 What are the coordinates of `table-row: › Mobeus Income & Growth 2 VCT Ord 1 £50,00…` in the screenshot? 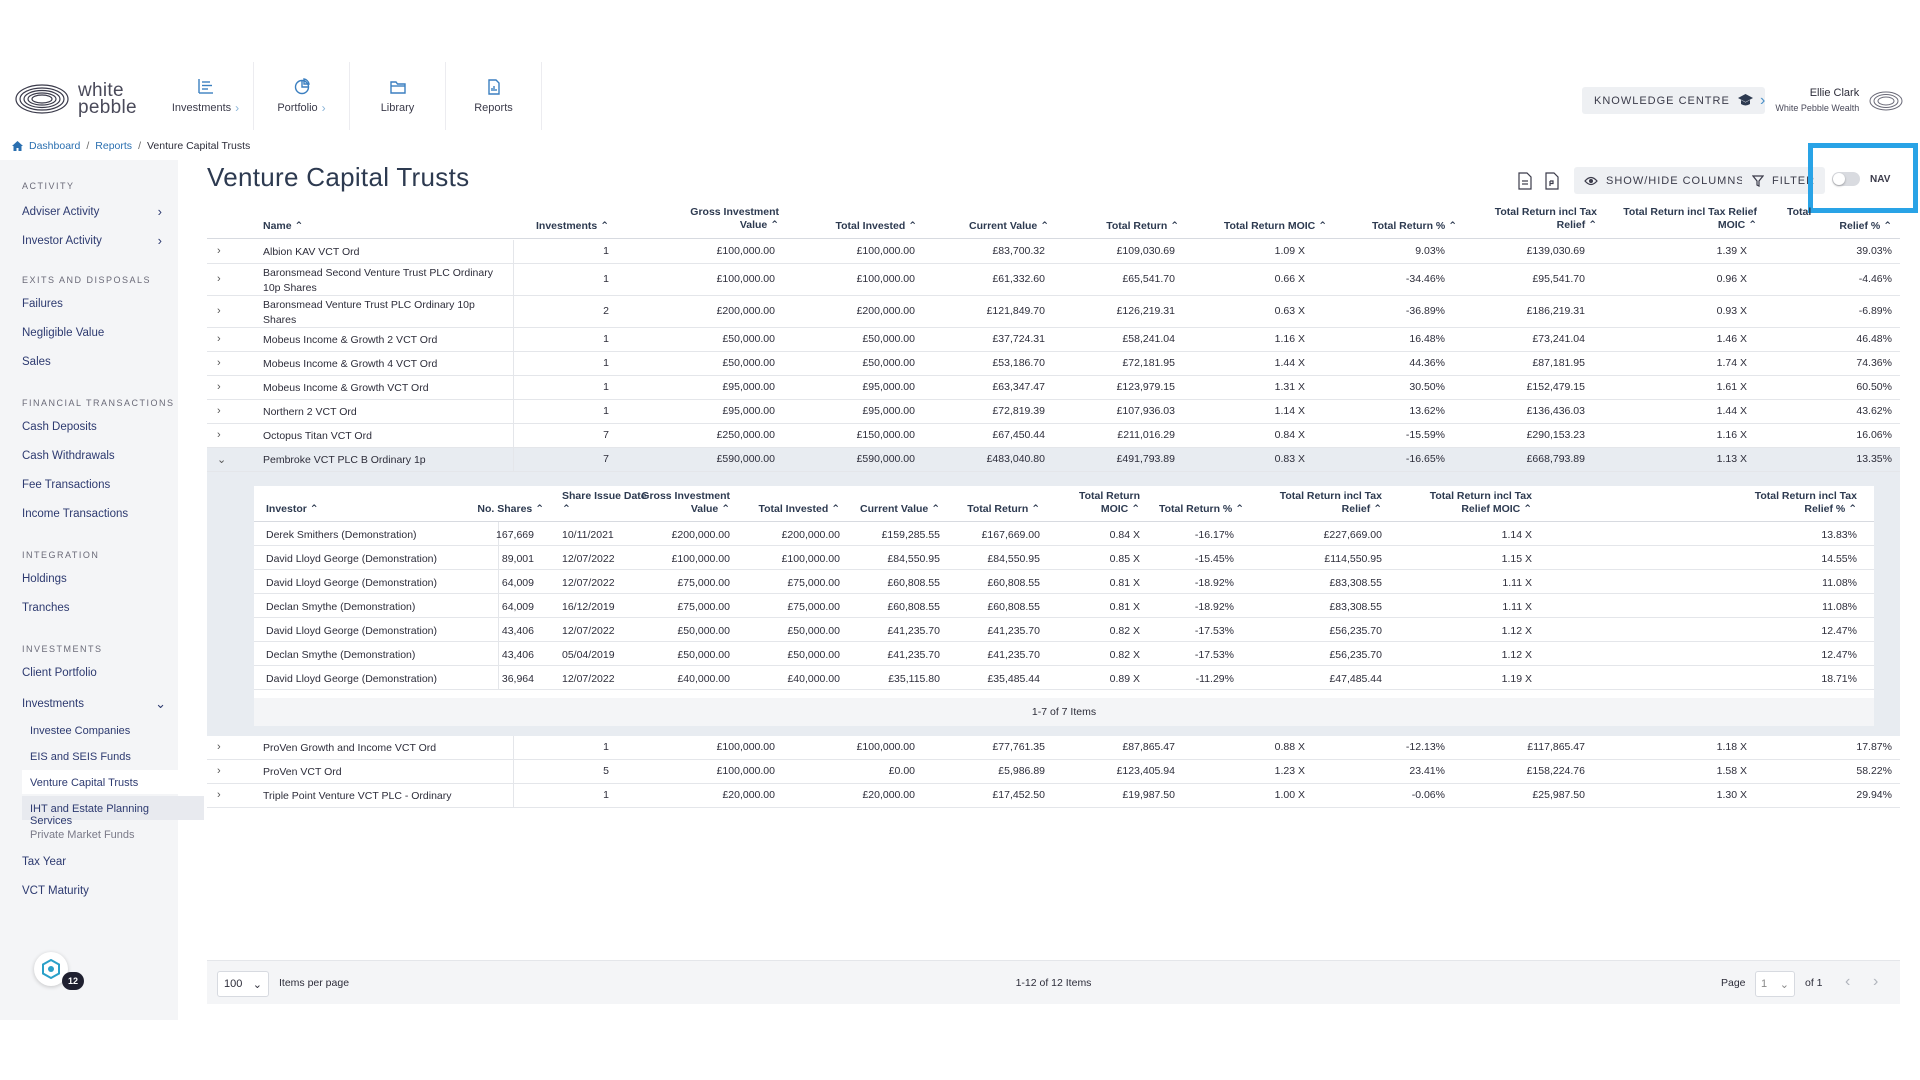 It's located at (1053, 340).